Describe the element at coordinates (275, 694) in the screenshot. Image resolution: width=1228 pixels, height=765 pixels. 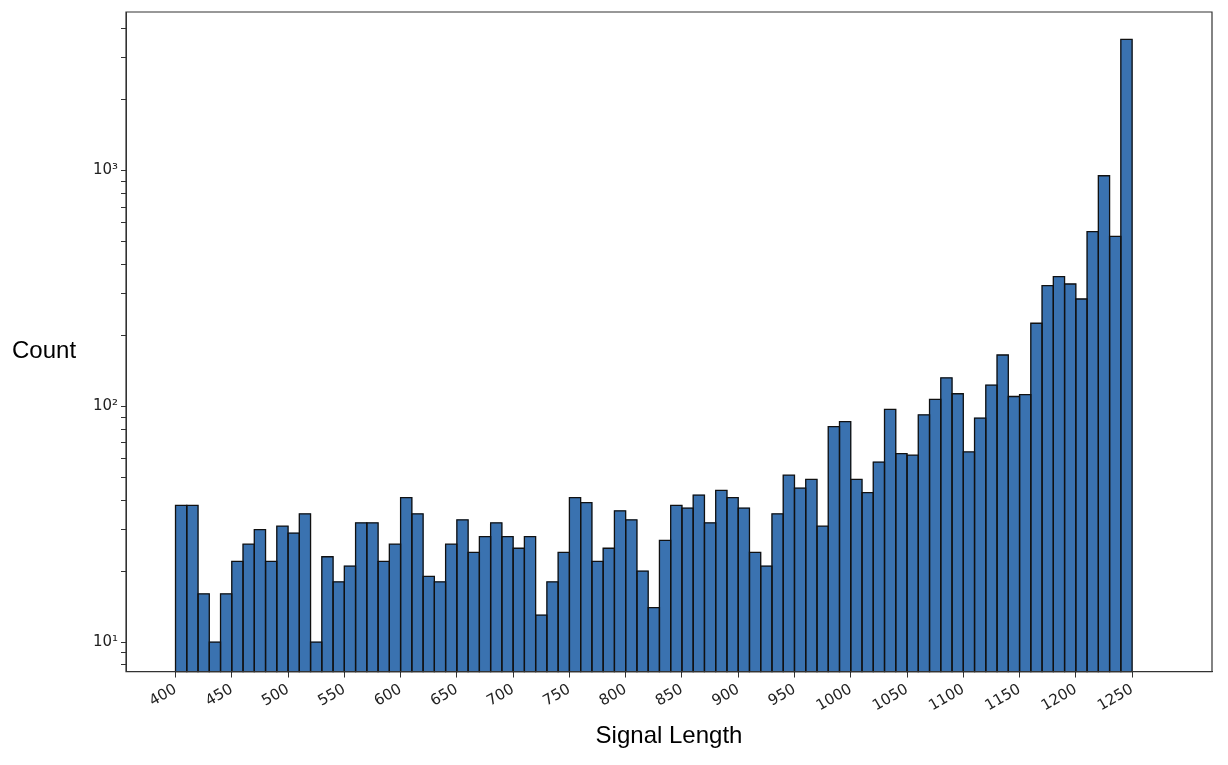
I see `x-tick-label: 500` at that location.